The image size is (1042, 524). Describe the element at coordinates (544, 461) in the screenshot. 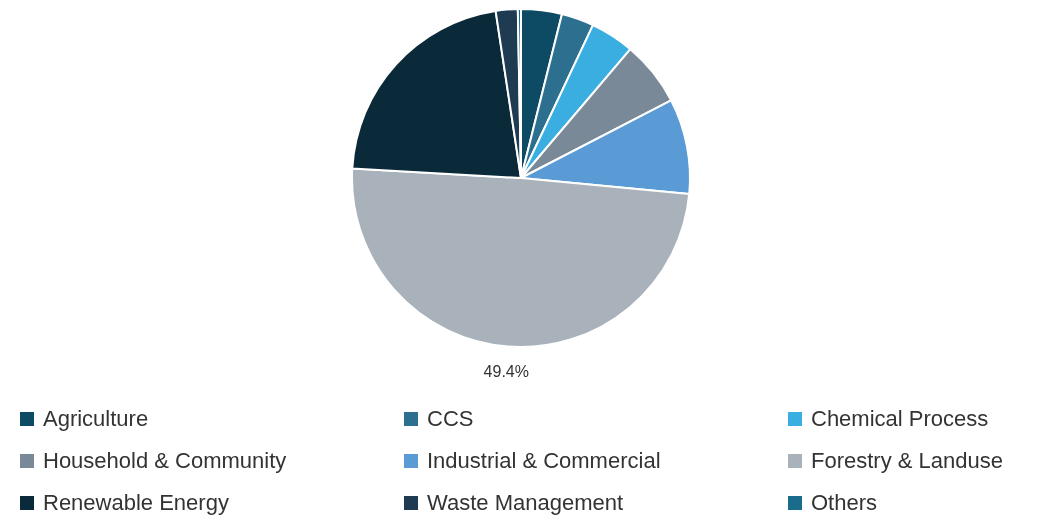

I see `legend-label: Industrial & Commercial` at that location.